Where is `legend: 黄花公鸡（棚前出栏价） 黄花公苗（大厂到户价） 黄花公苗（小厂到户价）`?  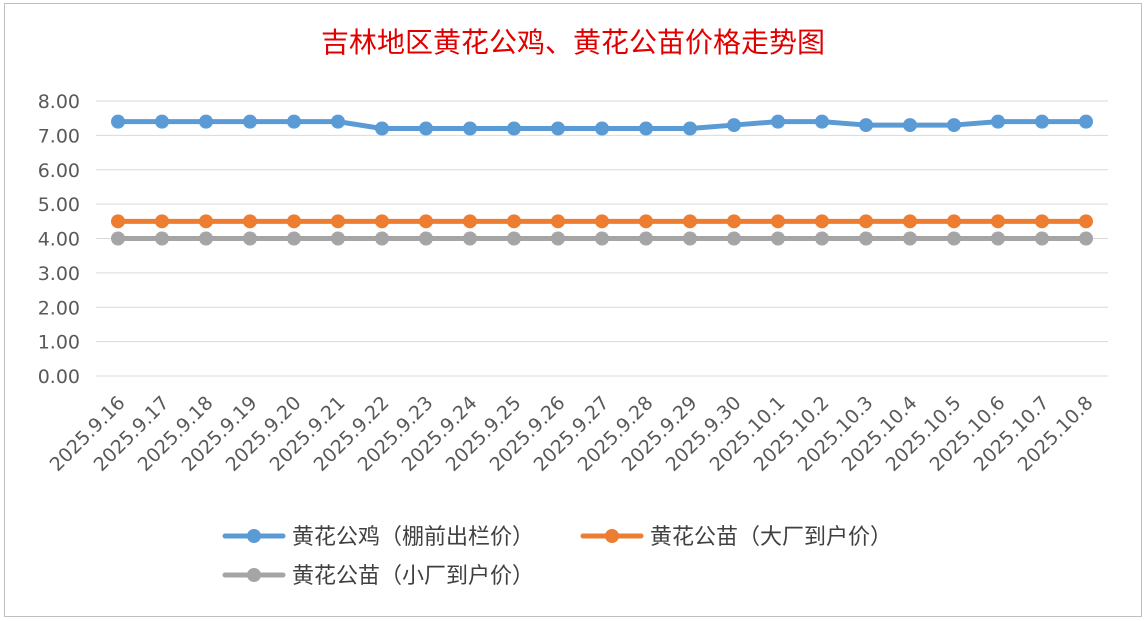 legend: 黄花公鸡（棚前出栏价） 黄花公苗（大厂到户价） 黄花公苗（小厂到户价） is located at coordinates (557, 557).